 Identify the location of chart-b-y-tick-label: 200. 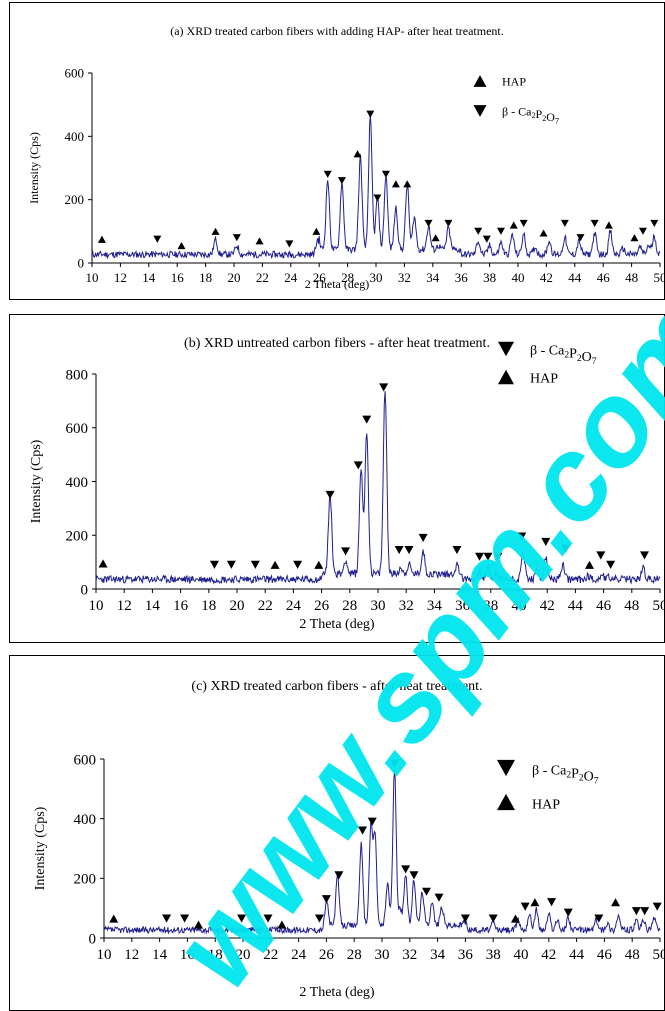
(77, 537).